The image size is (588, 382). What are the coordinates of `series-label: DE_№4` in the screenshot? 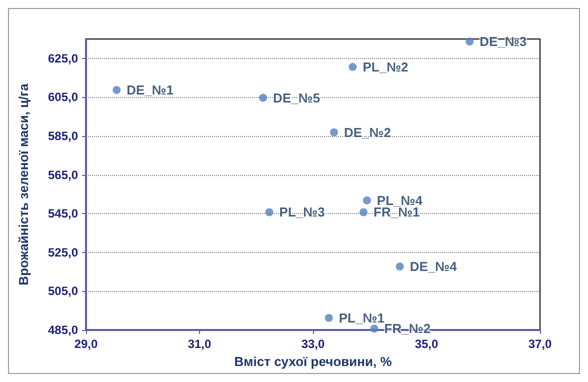 It's located at (434, 266).